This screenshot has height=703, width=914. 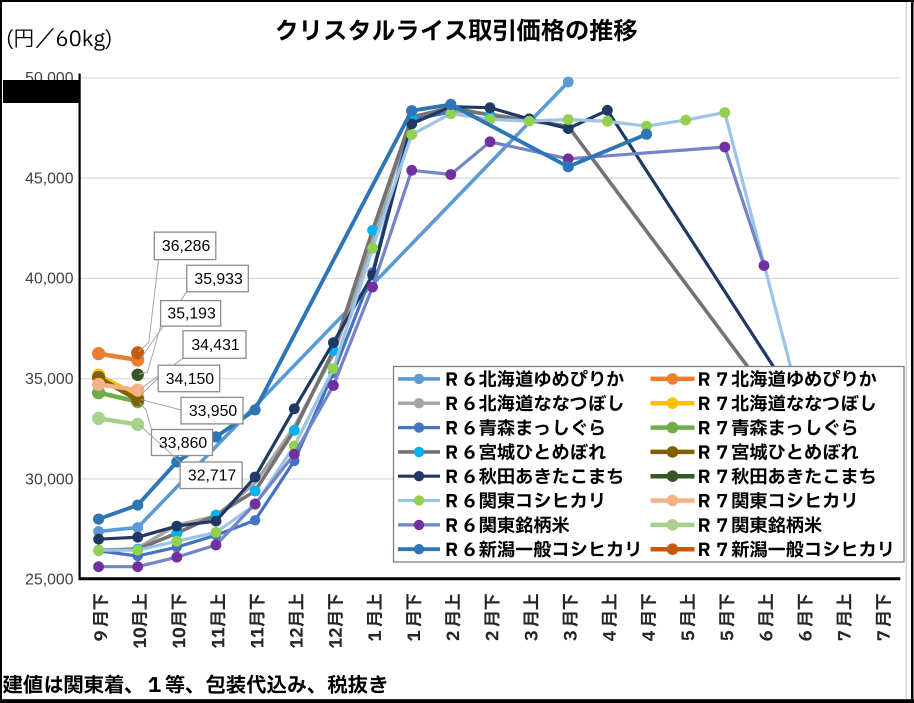 I want to click on svg-text: 34,431, so click(x=215, y=345).